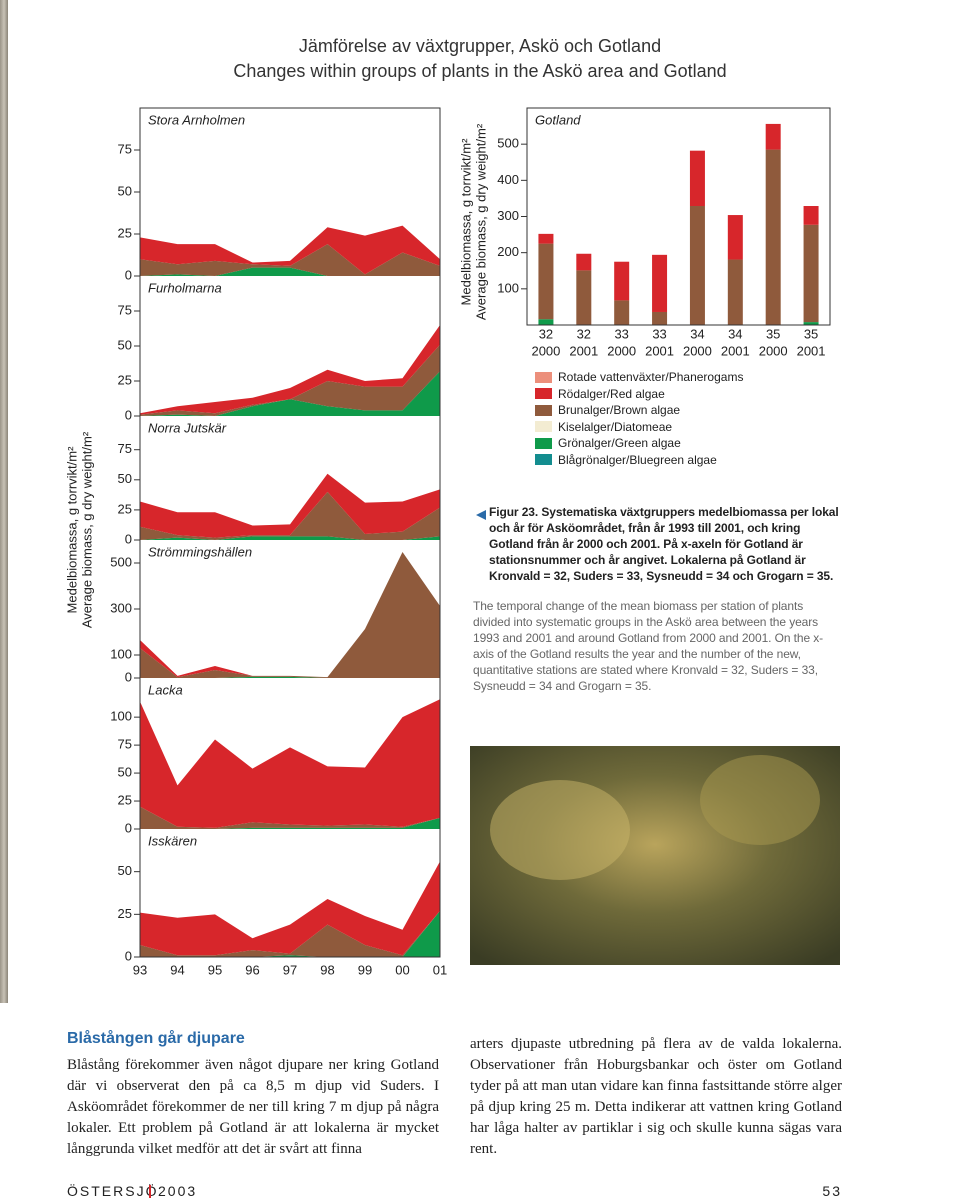 This screenshot has width=960, height=1204. Describe the element at coordinates (619, 410) in the screenshot. I see `legend-label: Brunalger/Brown algae` at that location.